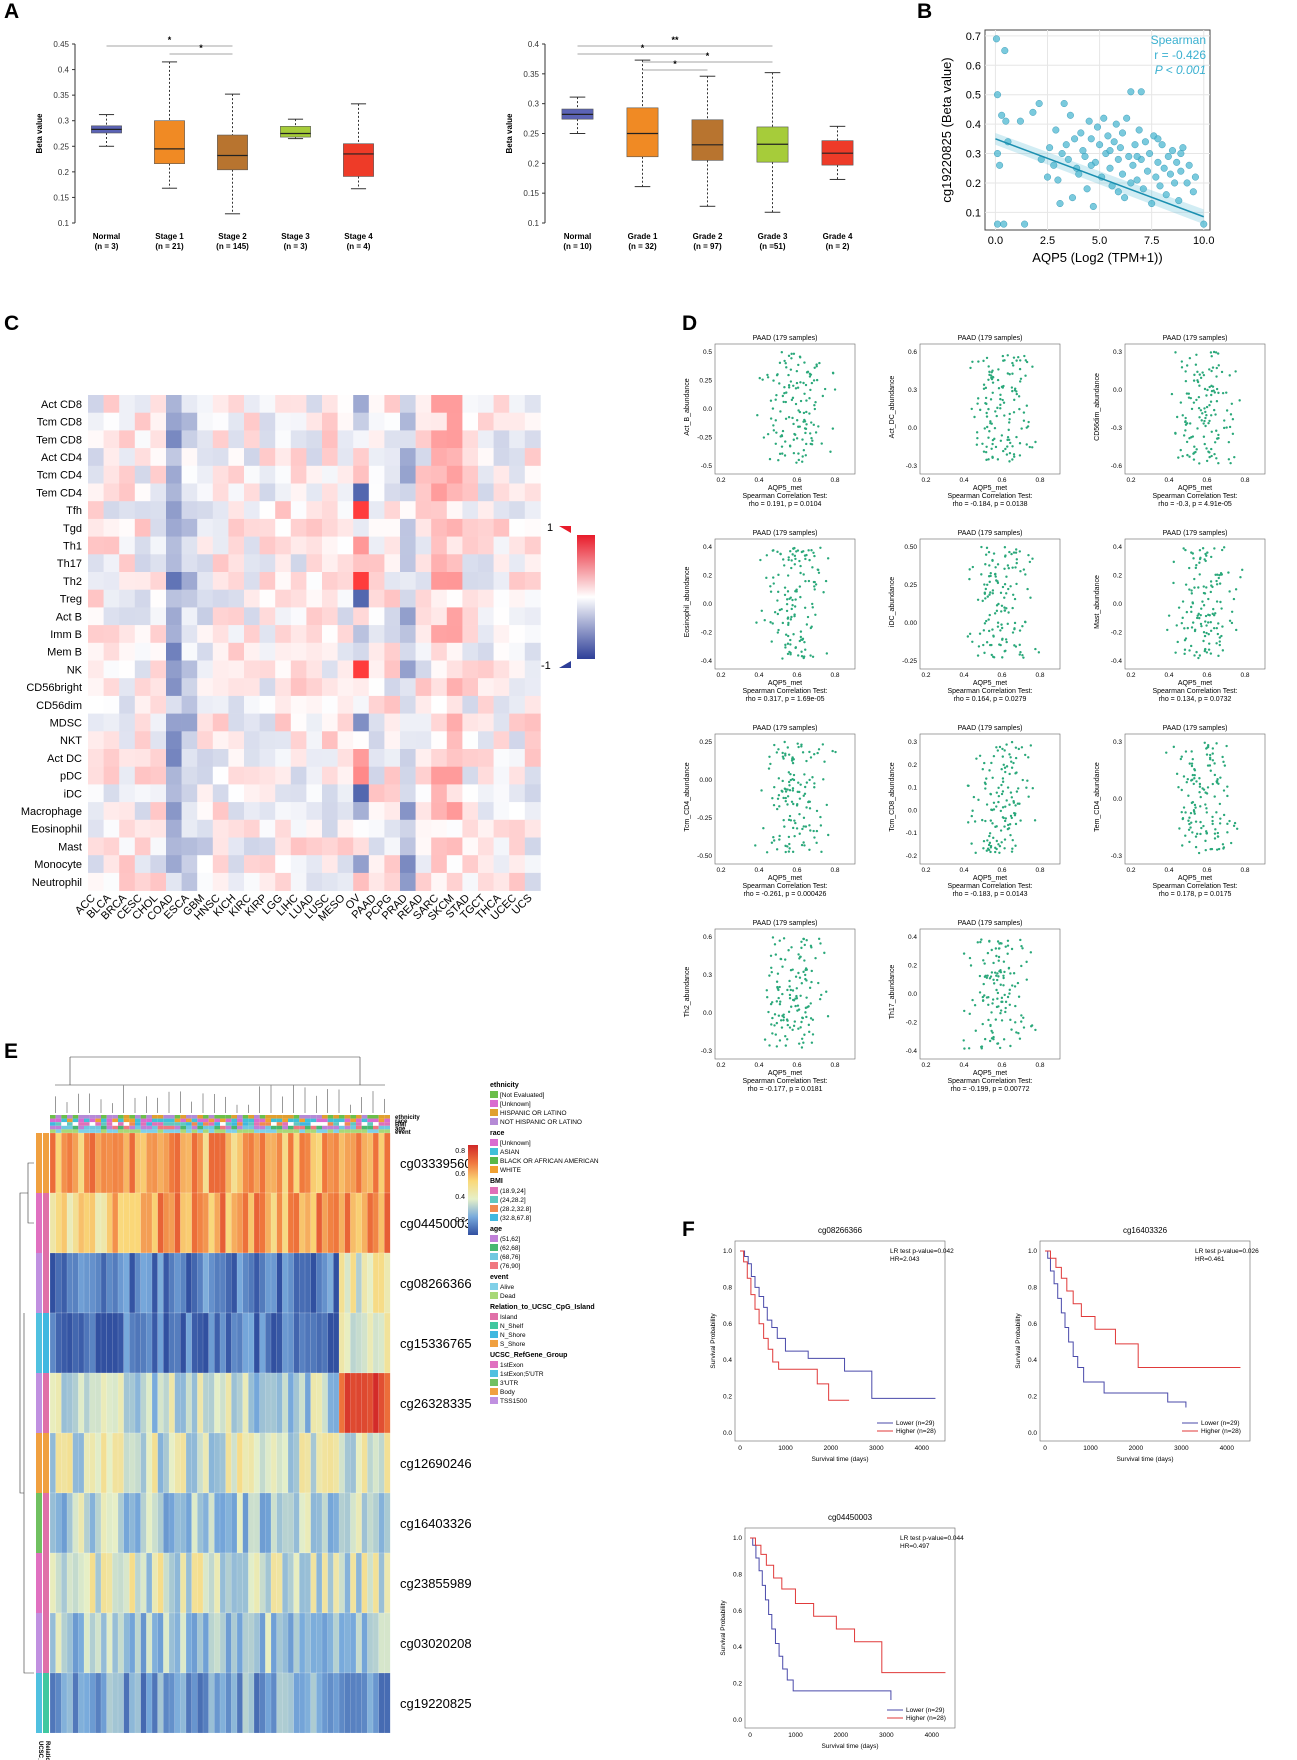 The width and height of the screenshot is (1297, 1760). Describe the element at coordinates (737, 1574) in the screenshot. I see `y-tick-label: 0.8` at that location.